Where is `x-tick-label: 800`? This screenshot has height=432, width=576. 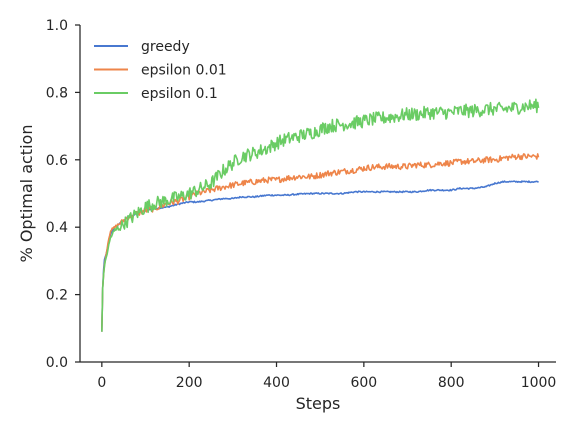
x-tick-label: 800 is located at coordinates (451, 383).